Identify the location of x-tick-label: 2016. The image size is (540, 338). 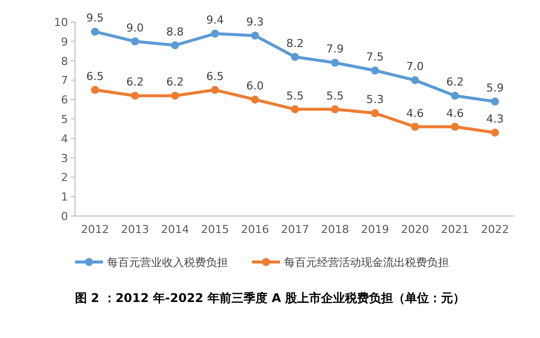
(255, 229).